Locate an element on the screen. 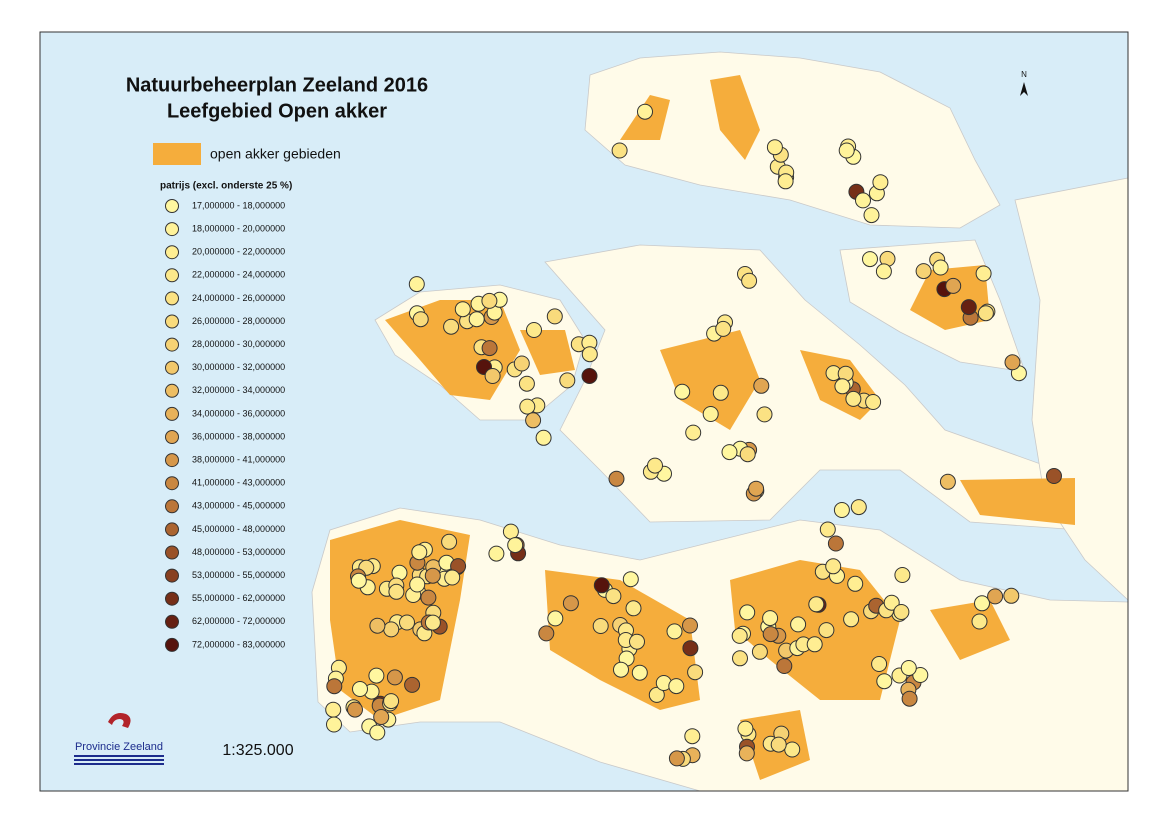 The height and width of the screenshot is (828, 1167). area-swatch is located at coordinates (177, 154).